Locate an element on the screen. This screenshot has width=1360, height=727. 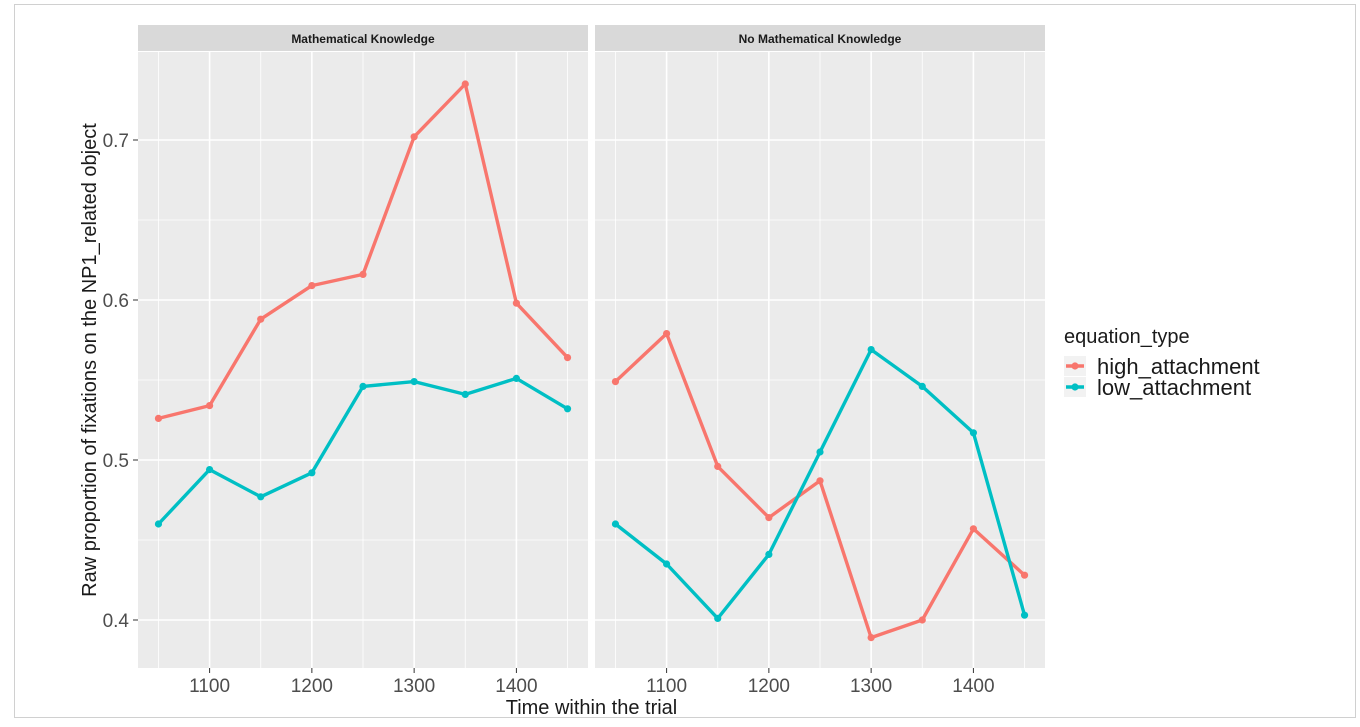
legend-key-point-high-attachment is located at coordinates (1075, 366).